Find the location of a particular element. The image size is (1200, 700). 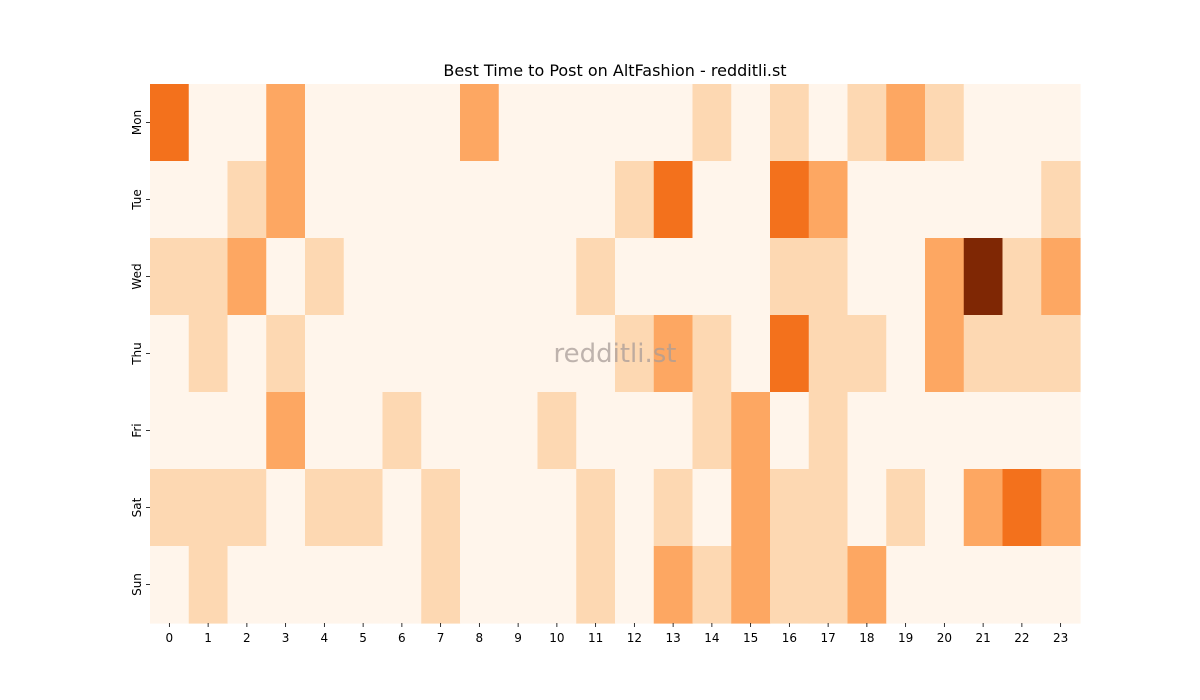

x-tick-label: 18 is located at coordinates (866, 638).